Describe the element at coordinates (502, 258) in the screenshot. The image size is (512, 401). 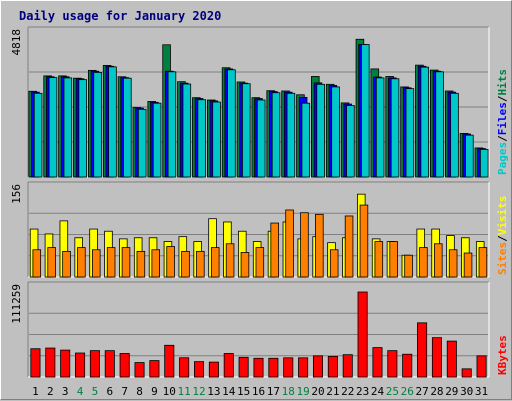
I see `legend-item-sites: Sites` at that location.